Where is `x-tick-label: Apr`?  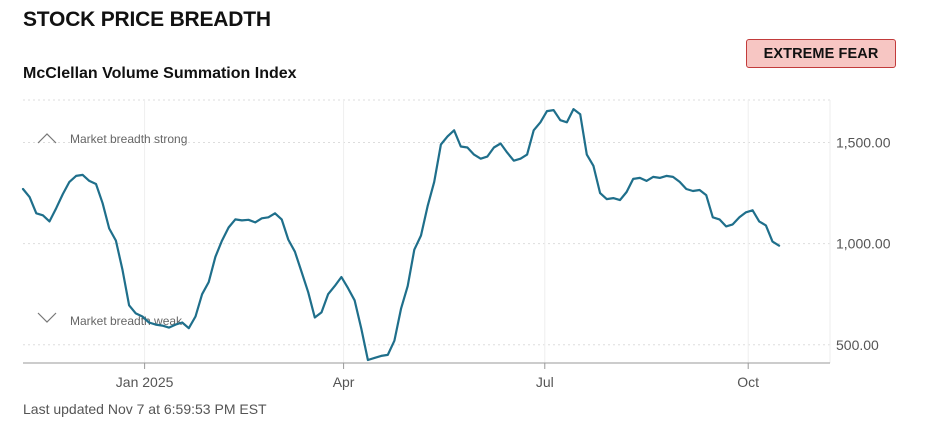 x-tick-label: Apr is located at coordinates (344, 382).